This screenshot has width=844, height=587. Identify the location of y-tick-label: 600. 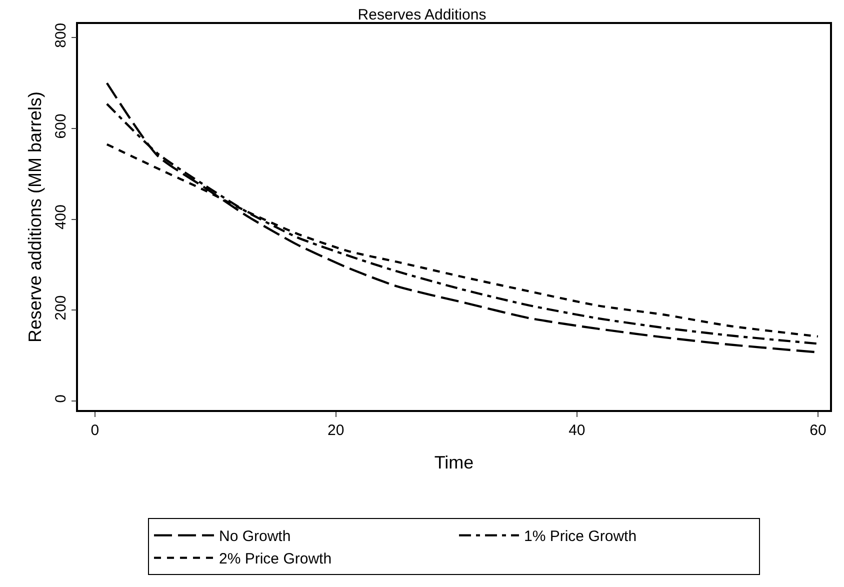
(61, 126).